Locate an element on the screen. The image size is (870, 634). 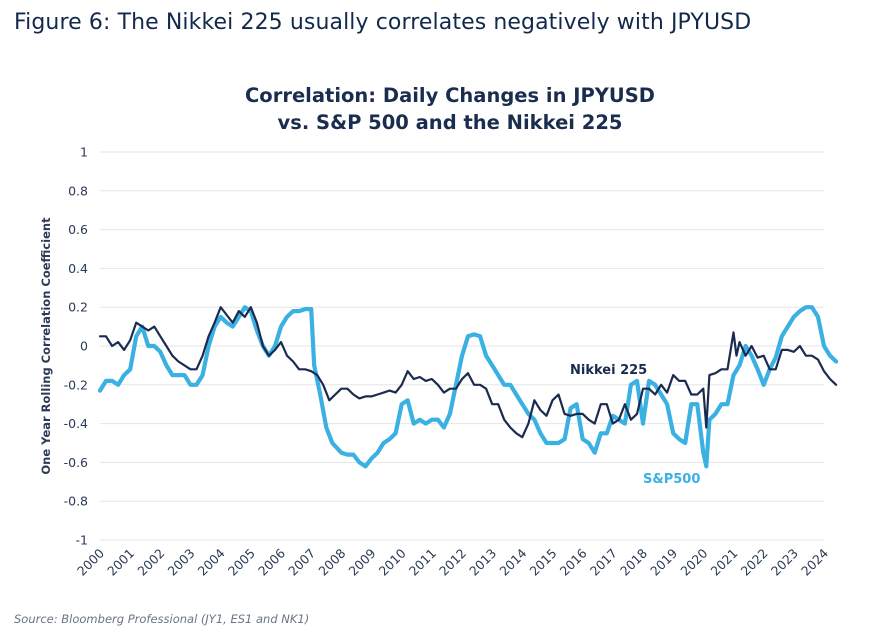
x-tick-label: 2018 is located at coordinates (633, 561).